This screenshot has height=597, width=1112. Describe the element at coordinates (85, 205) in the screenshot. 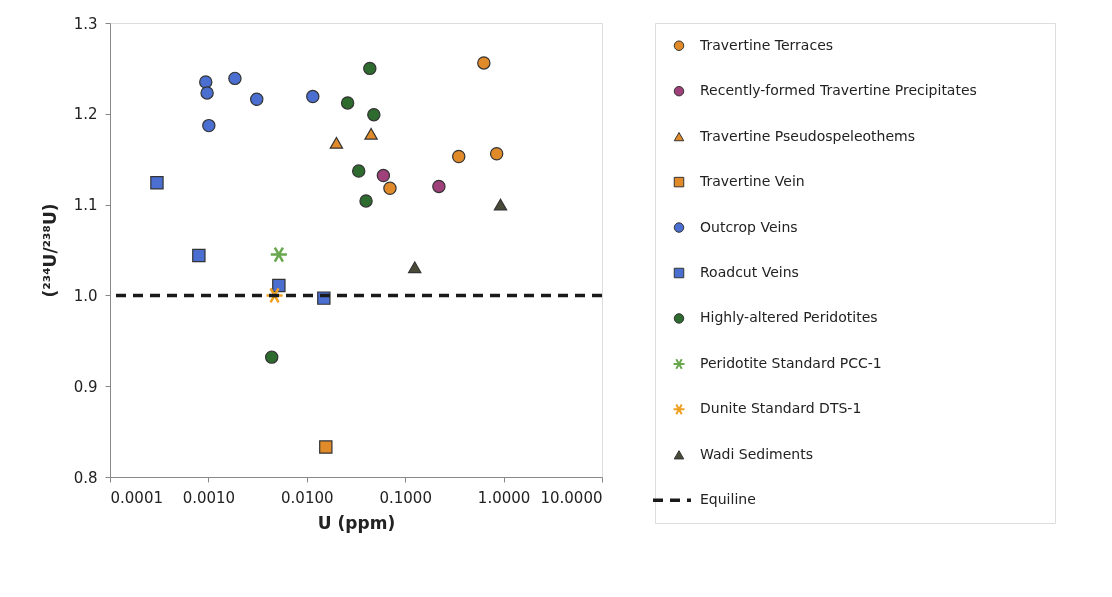

I see `y-tick-label: 1.1` at that location.